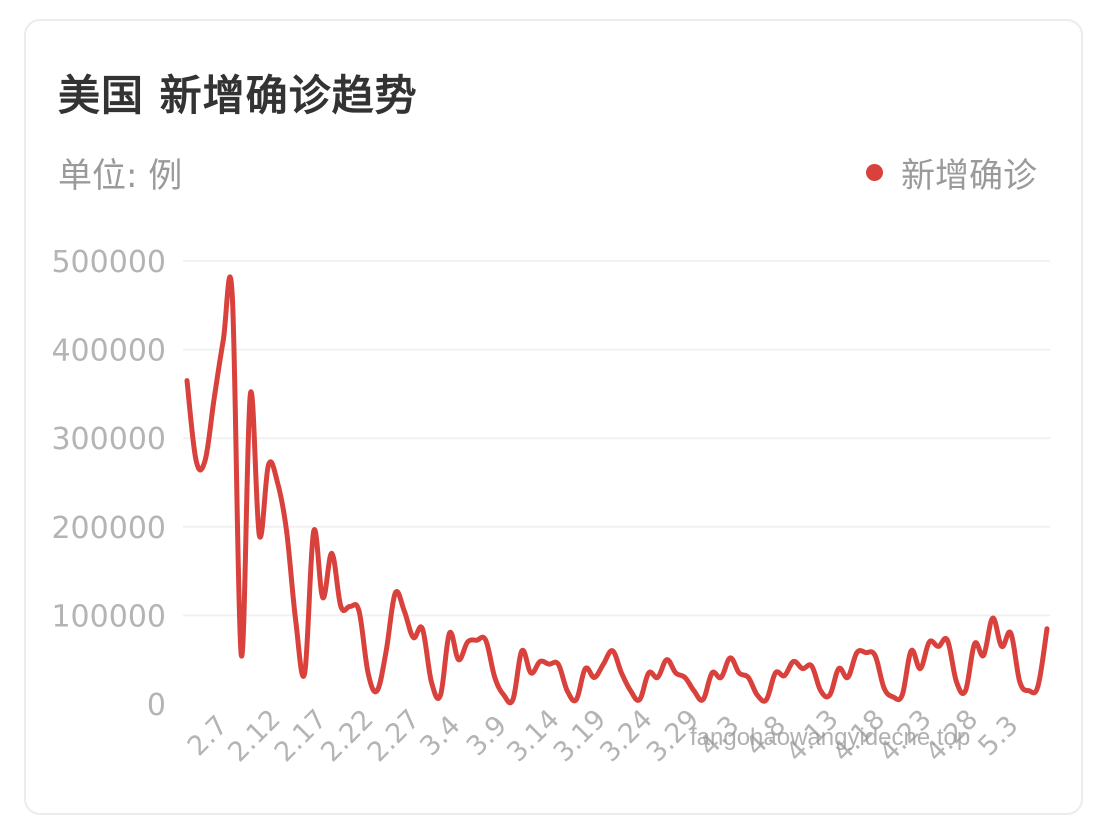  What do you see at coordinates (440, 736) in the screenshot?
I see `x-tick-label: 3.4` at bounding box center [440, 736].